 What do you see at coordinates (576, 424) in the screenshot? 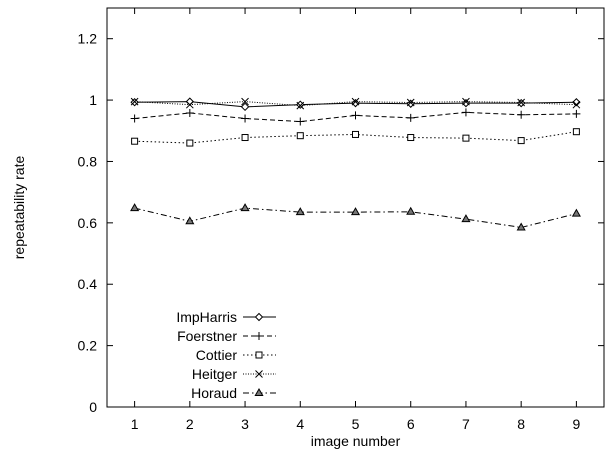
I see `x-tick-label: 9` at bounding box center [576, 424].